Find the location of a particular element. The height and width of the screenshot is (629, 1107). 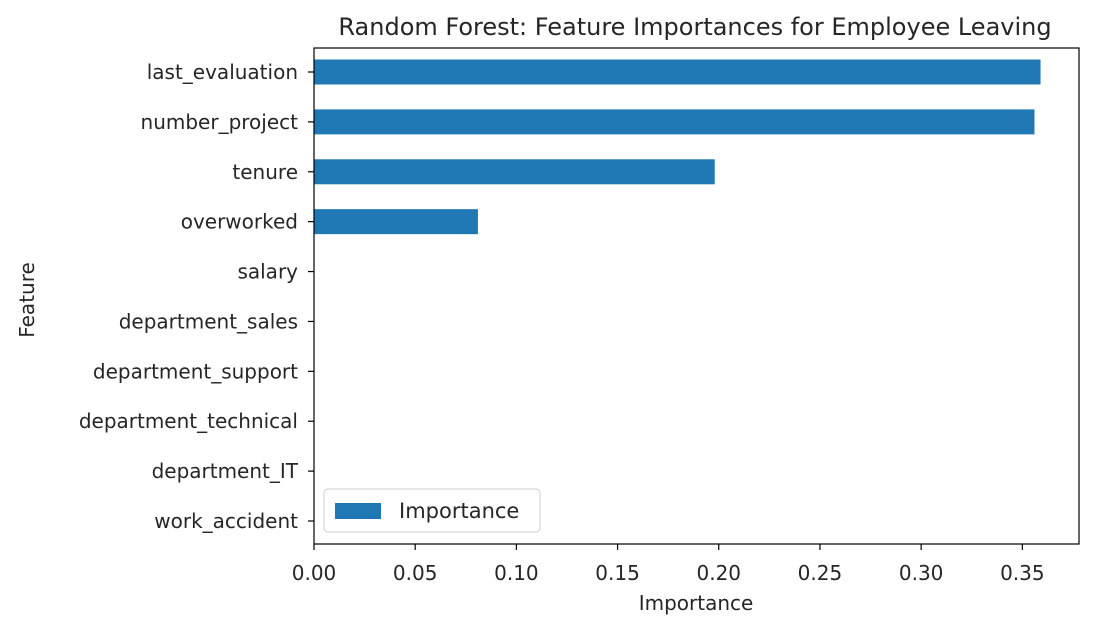

y-tick-label: number_project is located at coordinates (220, 122).